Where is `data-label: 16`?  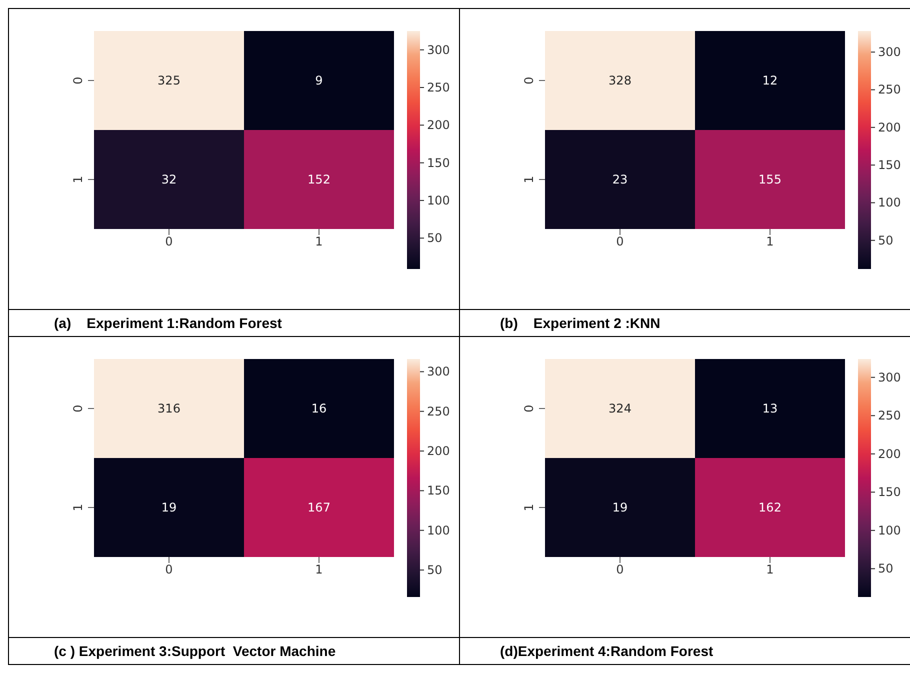 data-label: 16 is located at coordinates (319, 409).